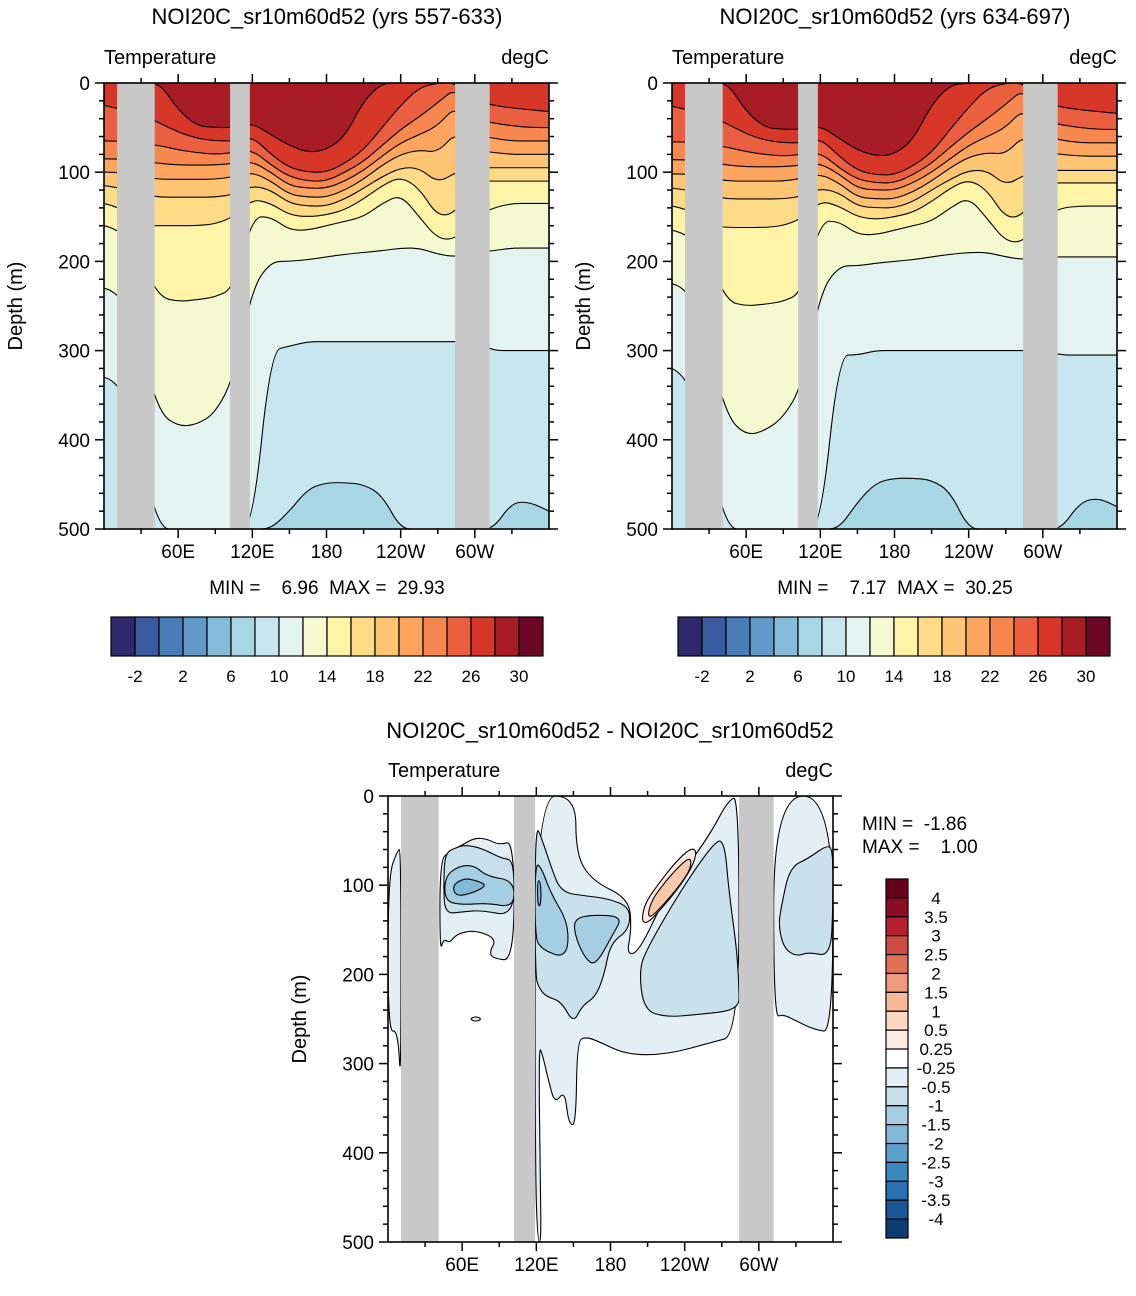 The image size is (1136, 1296). Describe the element at coordinates (327, 588) in the screenshot. I see `min-max-stats: MIN = 6.96 MAX = 29.93` at that location.